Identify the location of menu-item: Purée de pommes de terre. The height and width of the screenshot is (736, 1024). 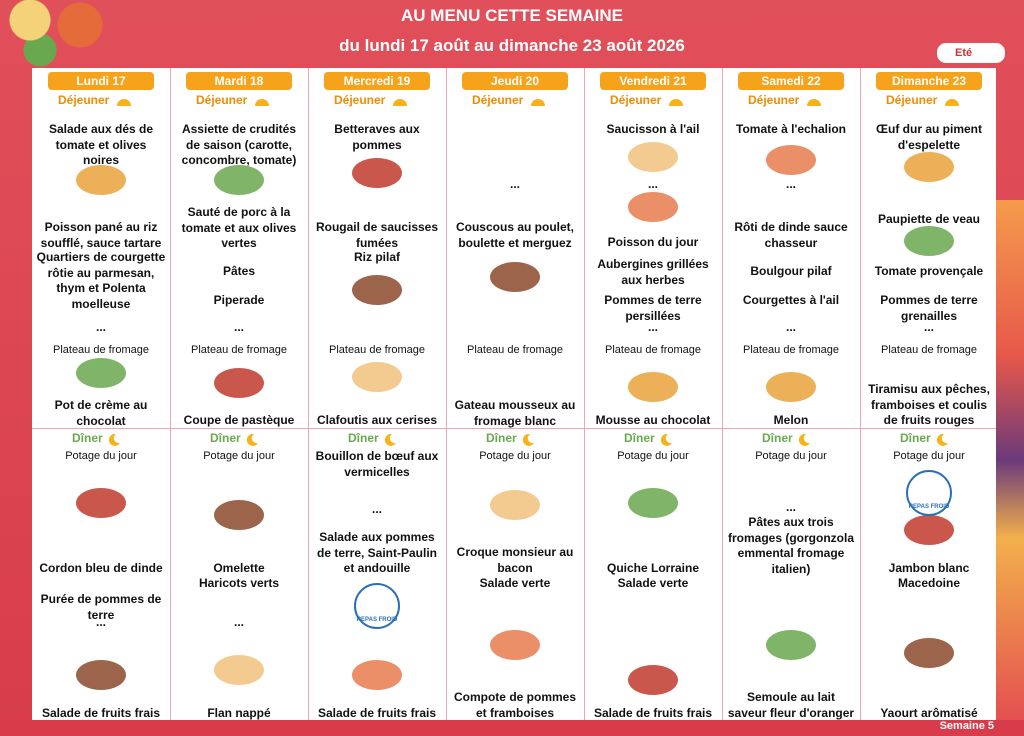
(101, 607).